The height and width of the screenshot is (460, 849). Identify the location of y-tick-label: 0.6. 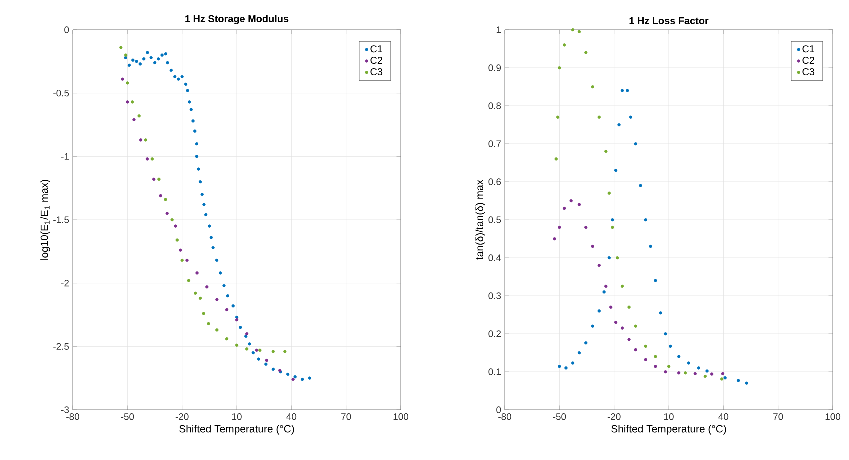
(495, 182).